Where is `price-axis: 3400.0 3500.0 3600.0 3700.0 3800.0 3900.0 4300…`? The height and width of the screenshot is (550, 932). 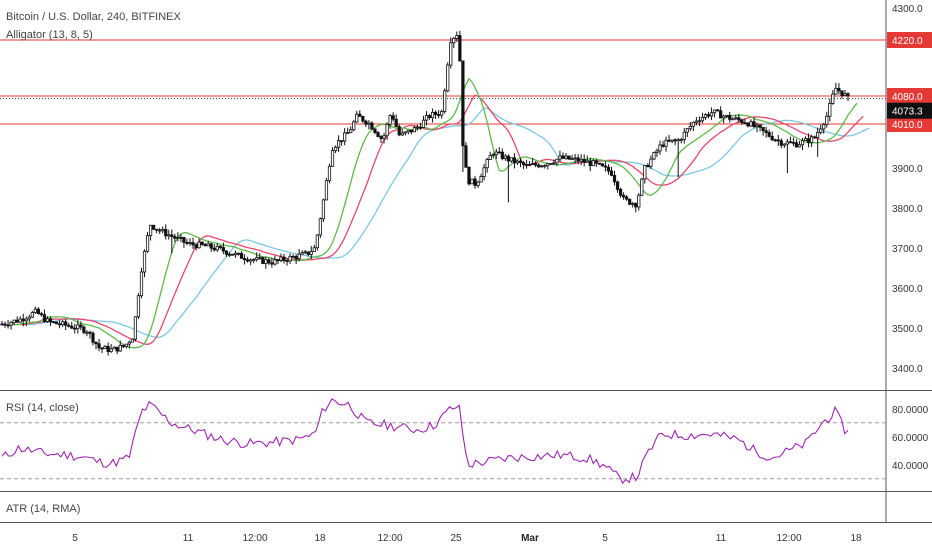 price-axis: 3400.0 3500.0 3600.0 3700.0 3800.0 3900.0 4300… is located at coordinates (907, 189).